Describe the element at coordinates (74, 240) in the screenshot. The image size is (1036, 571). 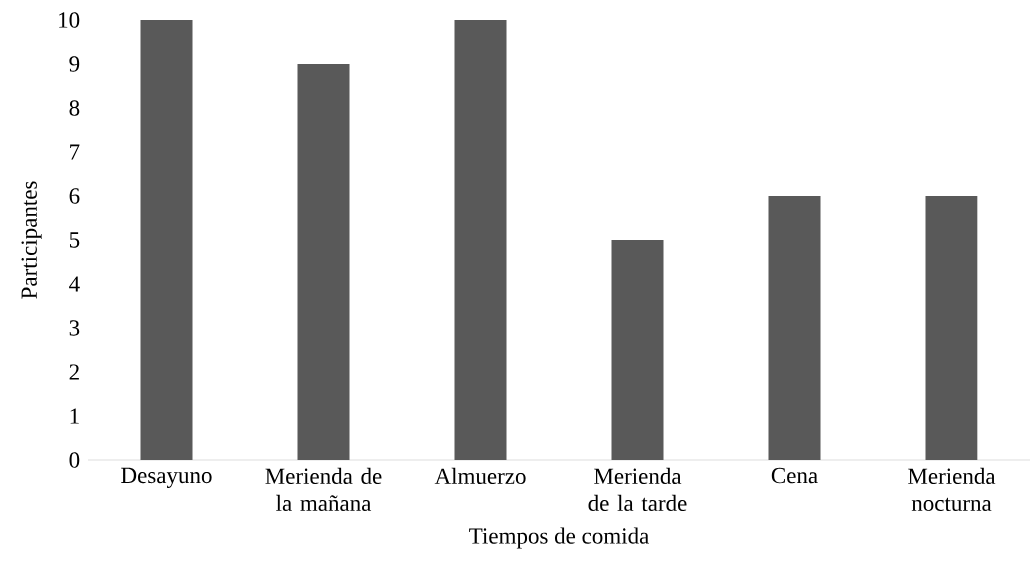
I see `y-tick-label: 5` at that location.